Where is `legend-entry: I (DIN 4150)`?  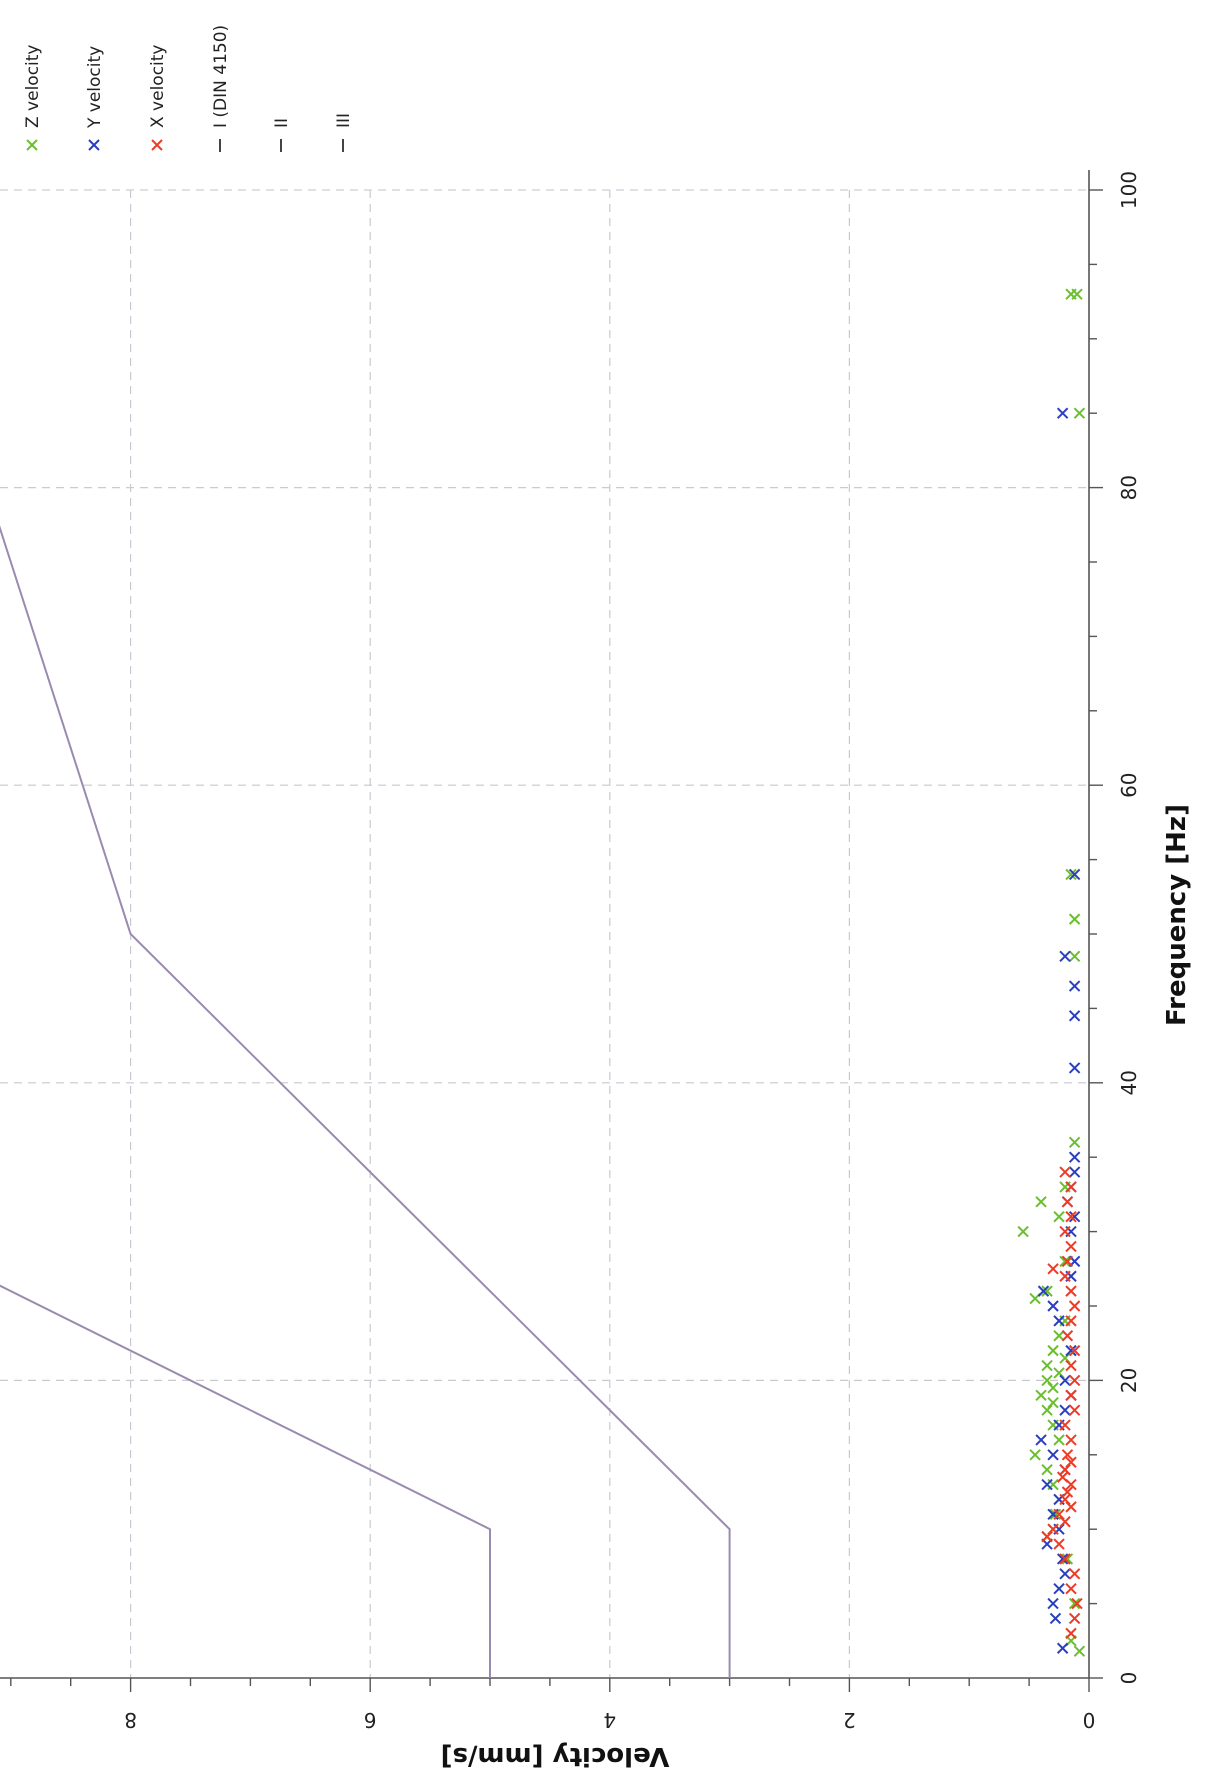 legend-entry: I (DIN 4150) is located at coordinates (221, 88).